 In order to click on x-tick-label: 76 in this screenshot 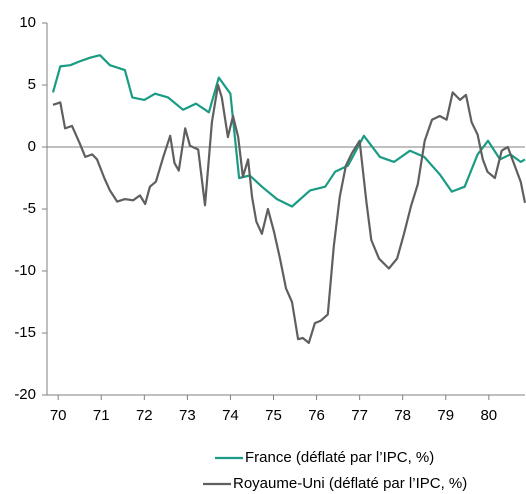, I will do `click(316, 415)`.